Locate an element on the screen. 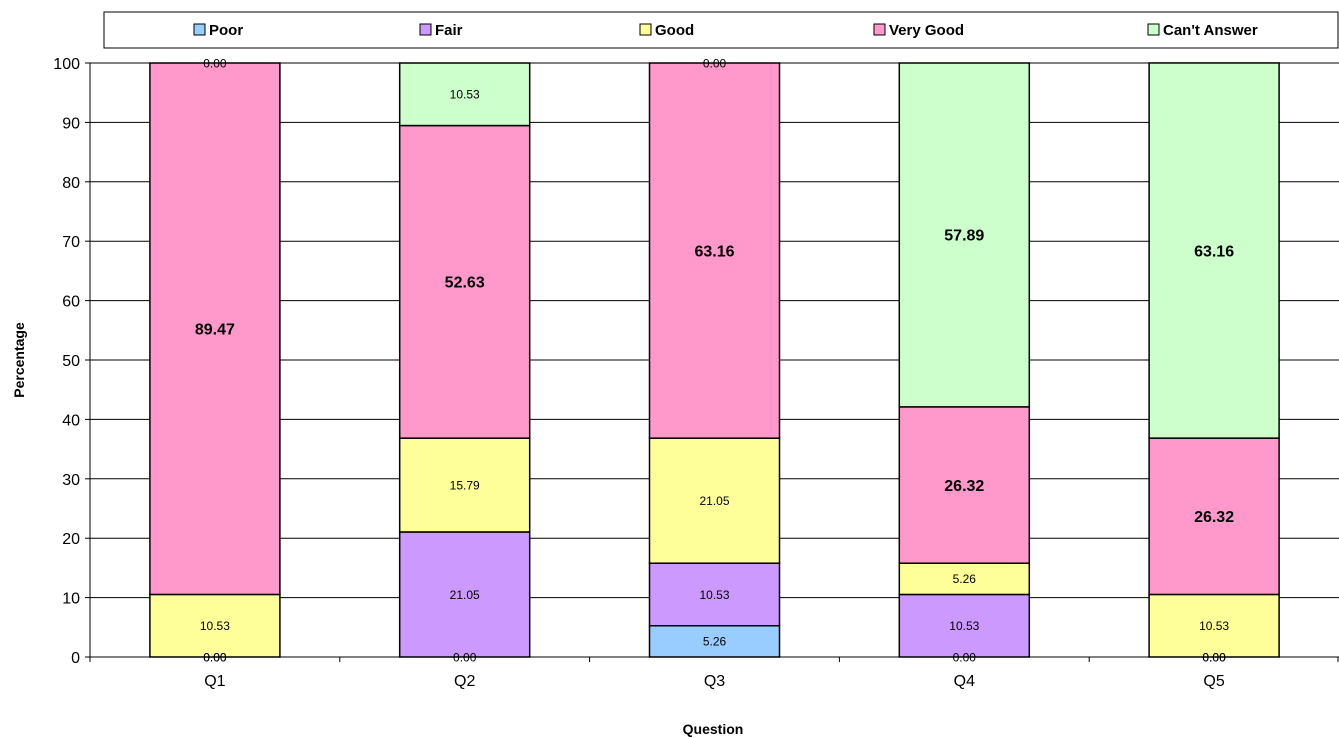  data-label-q4-good: 5.26 is located at coordinates (965, 579).